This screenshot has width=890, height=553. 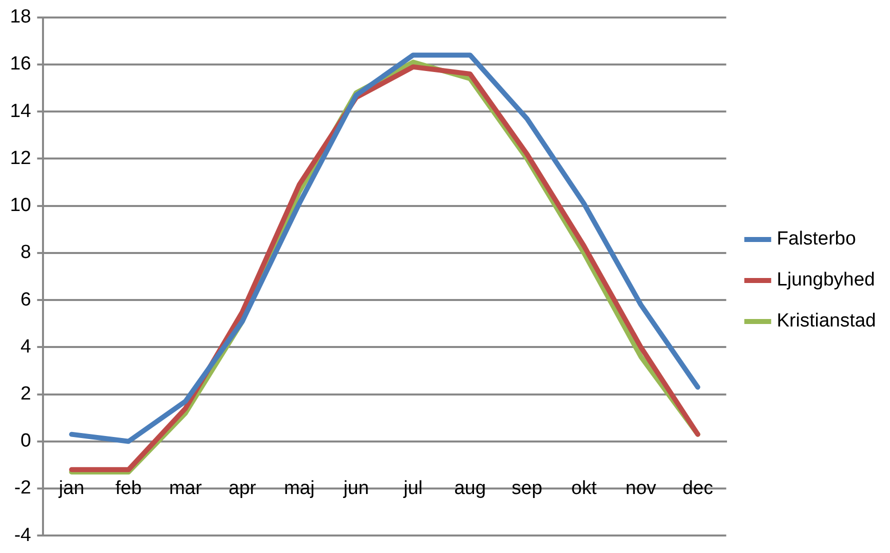 I want to click on x-tick-label: mar, so click(x=185, y=489).